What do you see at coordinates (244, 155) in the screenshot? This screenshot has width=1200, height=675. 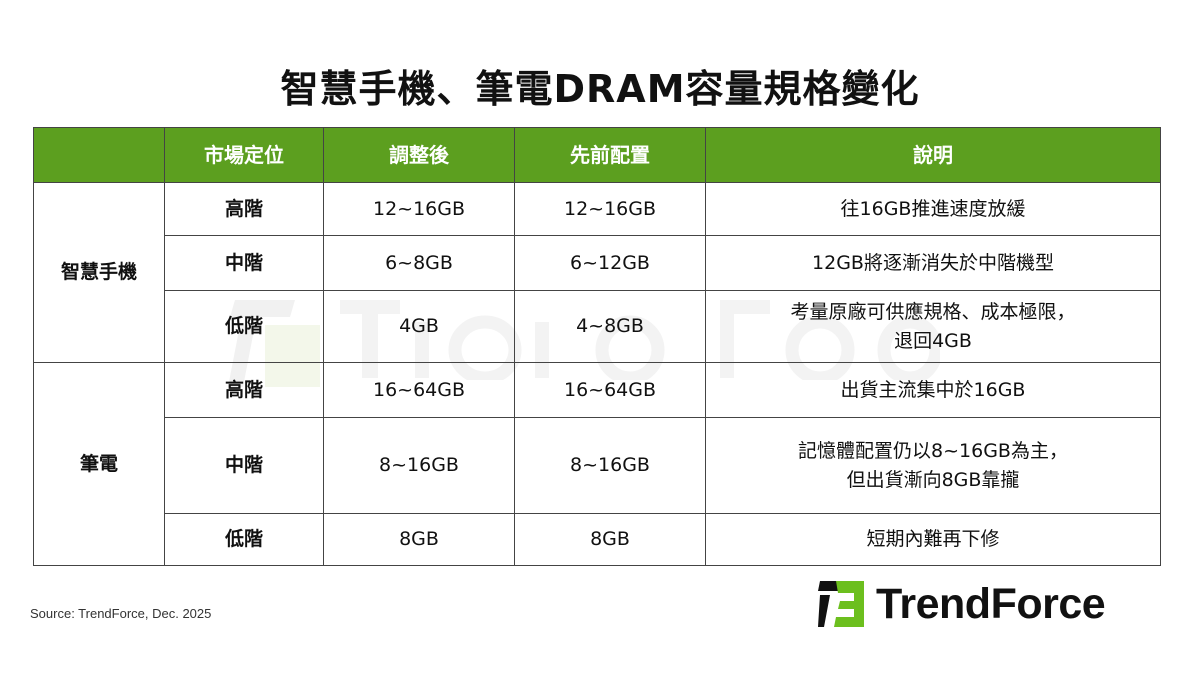 I see `column-header: 市場定位` at bounding box center [244, 155].